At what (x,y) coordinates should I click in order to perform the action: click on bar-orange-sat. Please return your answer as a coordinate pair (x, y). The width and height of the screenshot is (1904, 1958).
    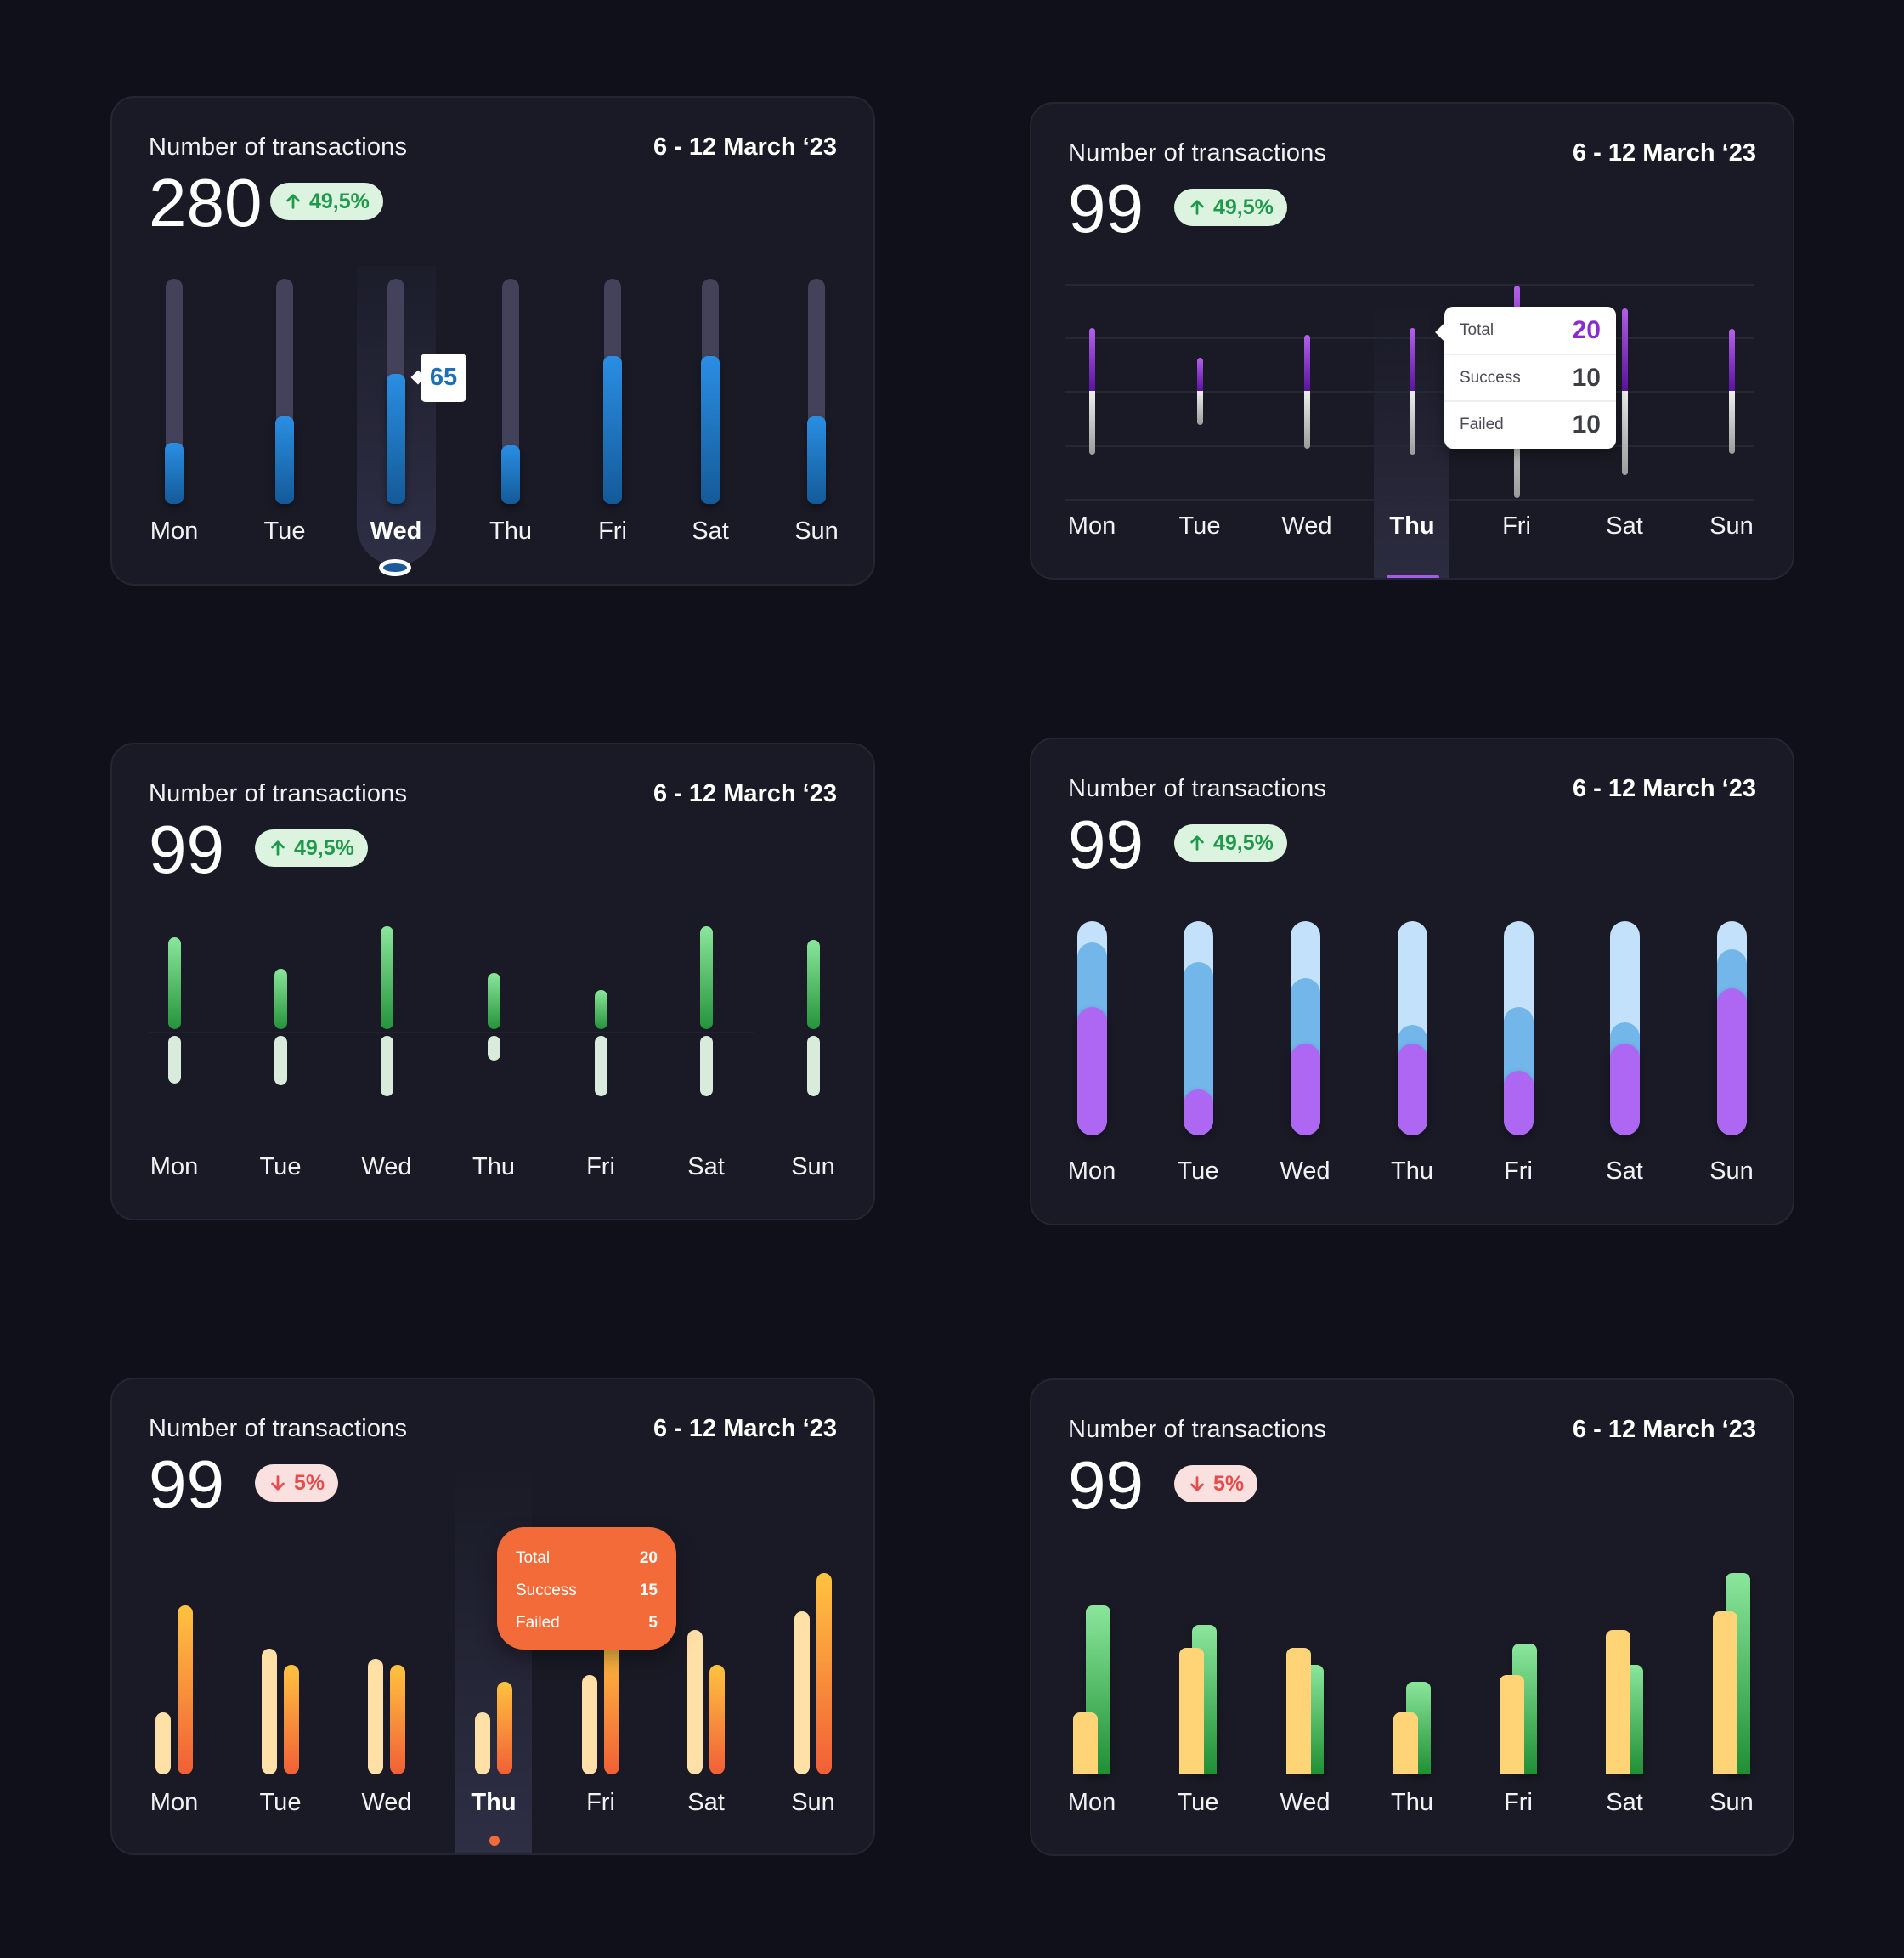
    Looking at the image, I should click on (717, 1719).